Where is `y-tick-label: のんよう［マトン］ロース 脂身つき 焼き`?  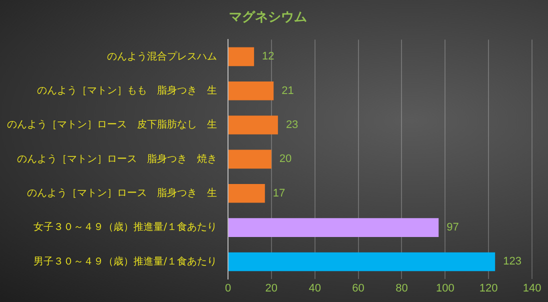 y-tick-label: のんよう［マトン］ロース 脂身つき 焼き is located at coordinates (117, 158).